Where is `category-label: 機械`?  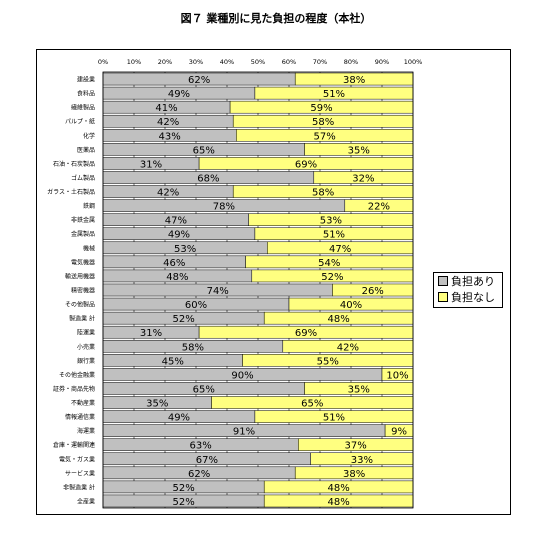 category-label: 機械 is located at coordinates (89, 248).